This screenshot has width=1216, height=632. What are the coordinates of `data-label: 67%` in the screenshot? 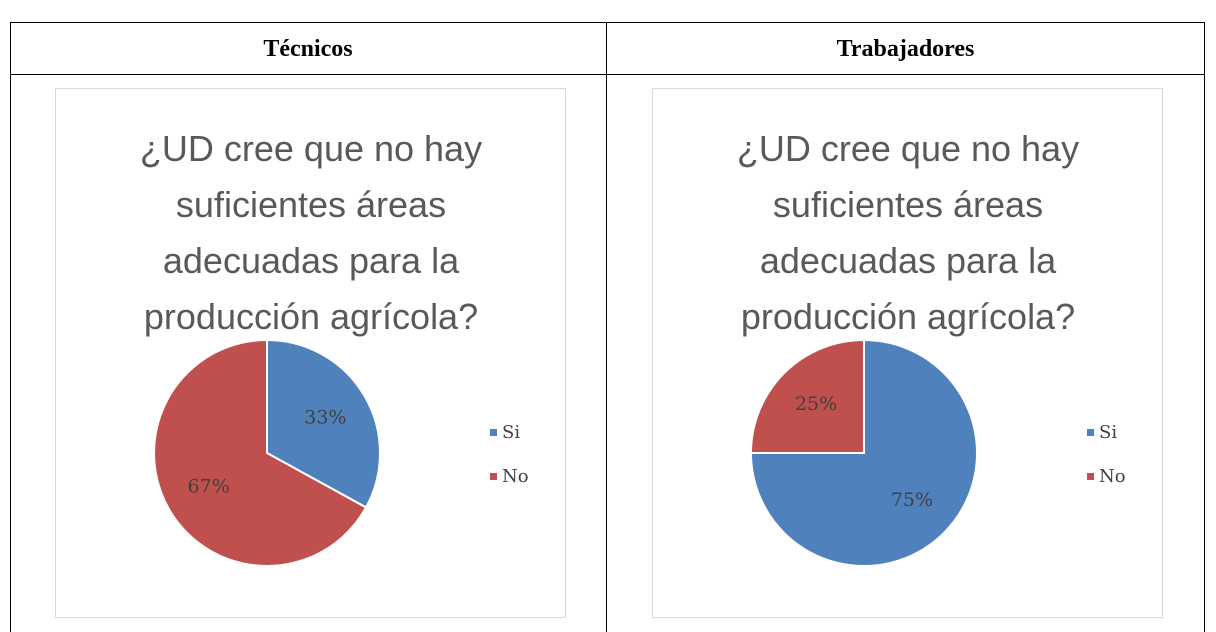 It's located at (209, 487).